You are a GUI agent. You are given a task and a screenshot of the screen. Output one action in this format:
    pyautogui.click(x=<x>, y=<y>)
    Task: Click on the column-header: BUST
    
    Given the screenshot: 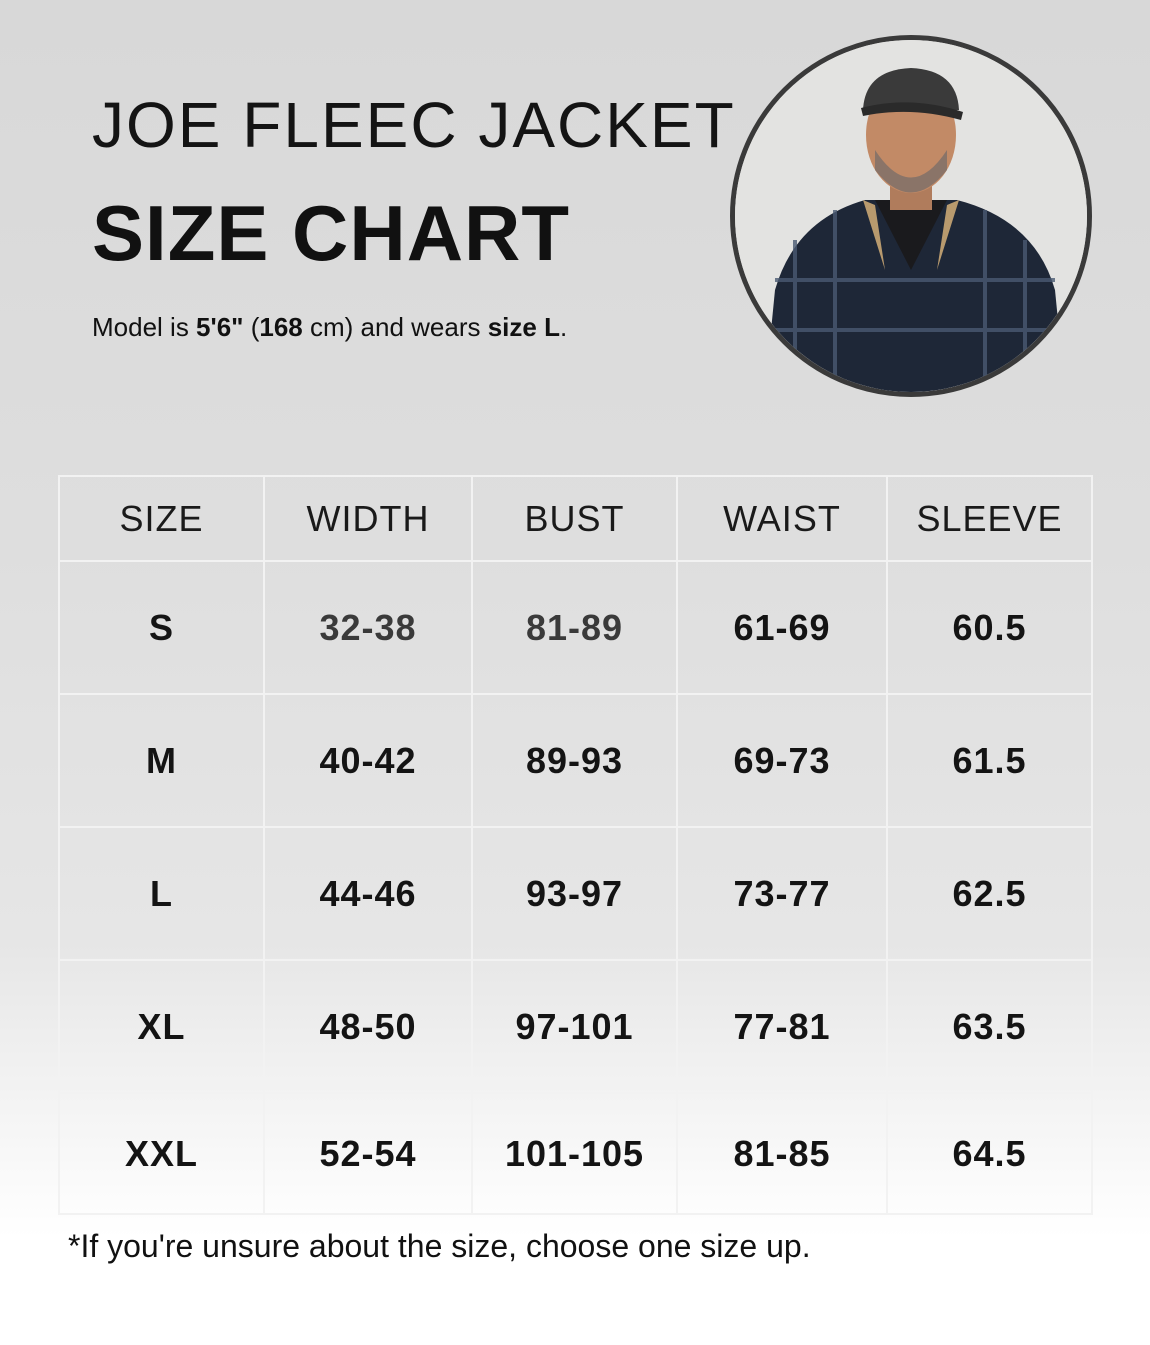 What is the action you would take?
    pyautogui.click(x=574, y=518)
    